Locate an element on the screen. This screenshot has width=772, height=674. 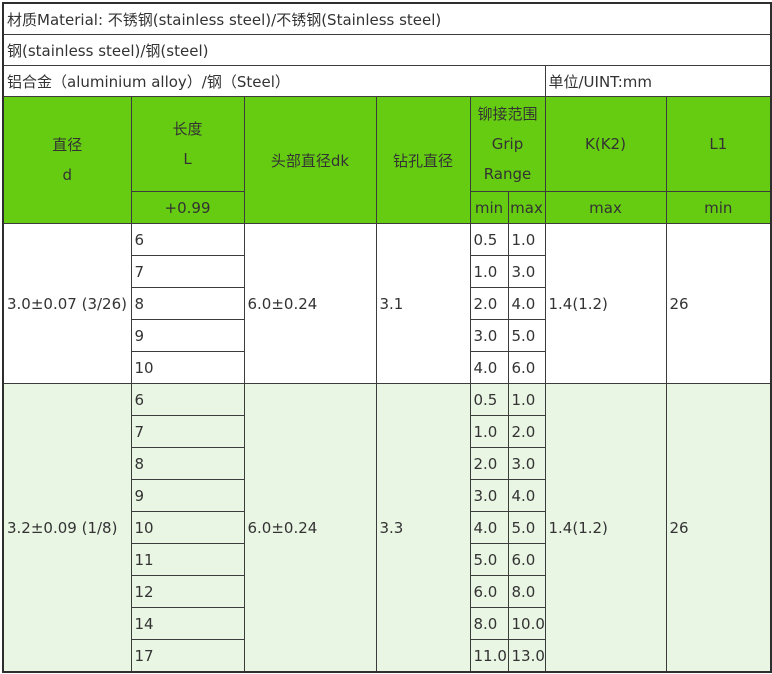
material-row-2: 钢(stainless steel)/钢(steel) is located at coordinates (387, 50).